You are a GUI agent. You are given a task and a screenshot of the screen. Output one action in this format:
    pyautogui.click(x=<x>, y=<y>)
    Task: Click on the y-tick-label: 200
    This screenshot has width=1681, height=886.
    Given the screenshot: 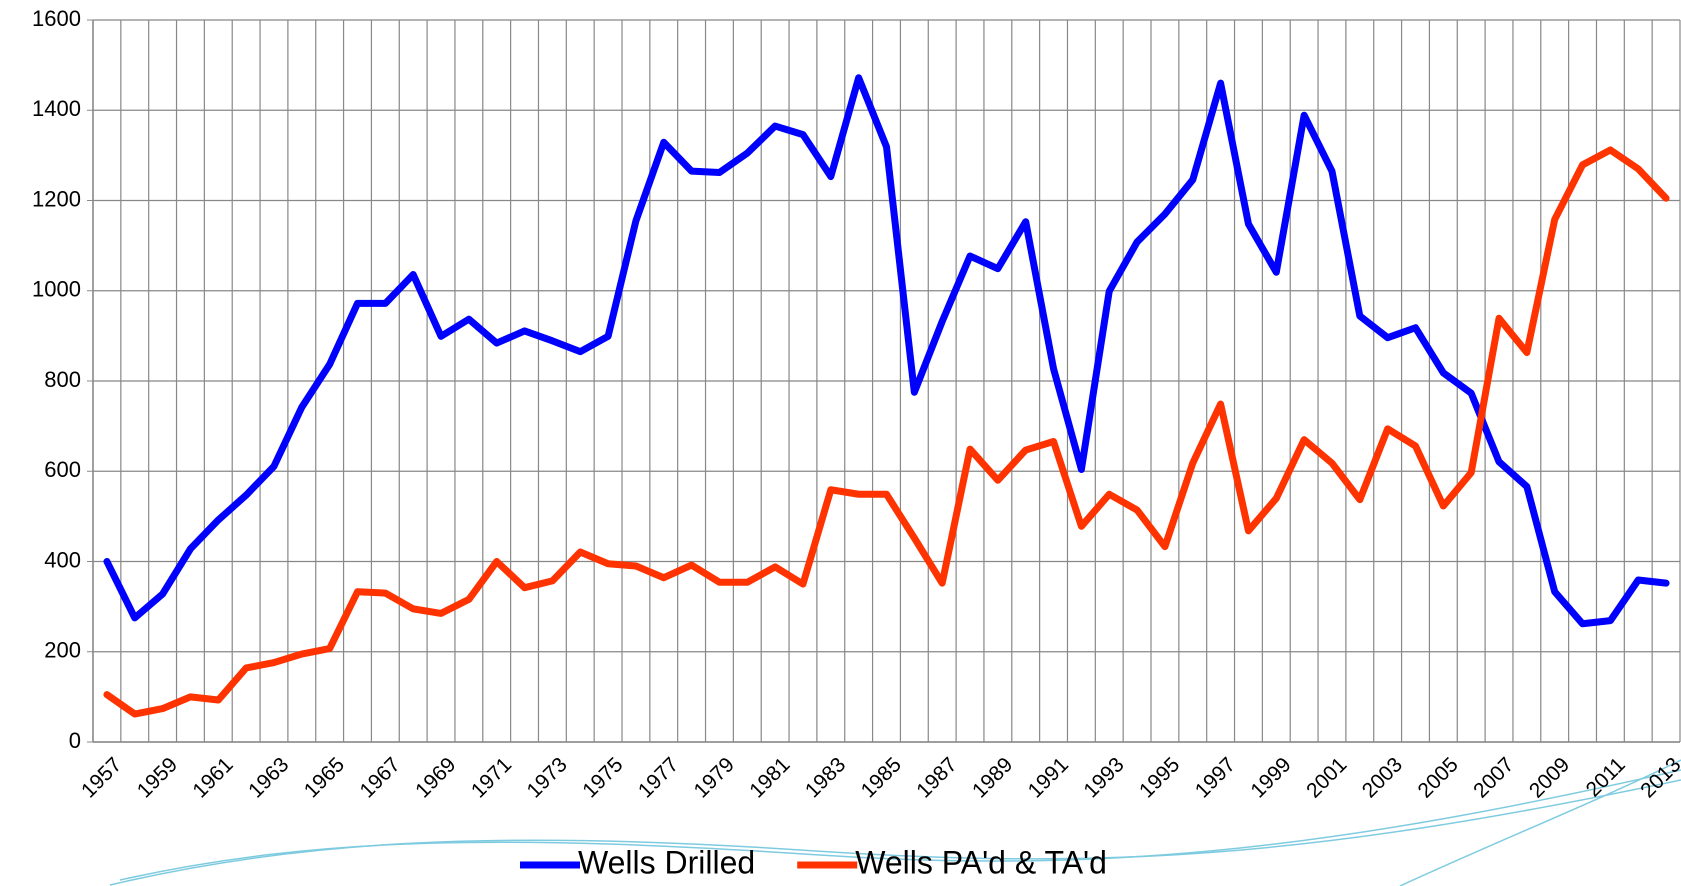 What is the action you would take?
    pyautogui.click(x=62, y=650)
    